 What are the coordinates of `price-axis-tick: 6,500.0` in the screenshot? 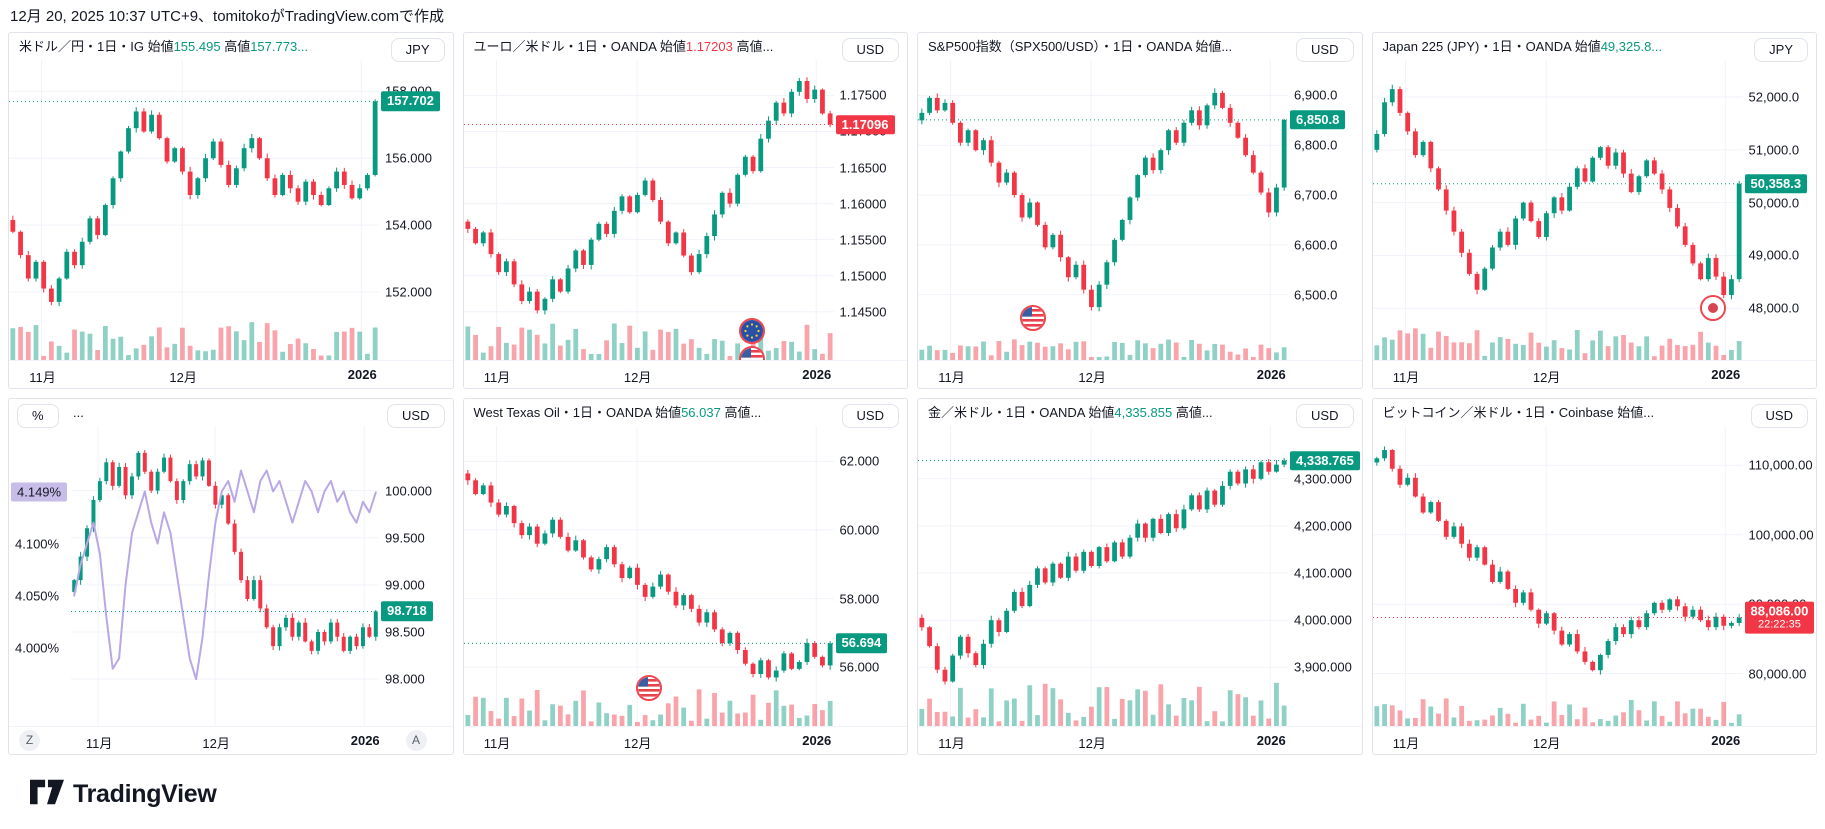 It's located at (1316, 295).